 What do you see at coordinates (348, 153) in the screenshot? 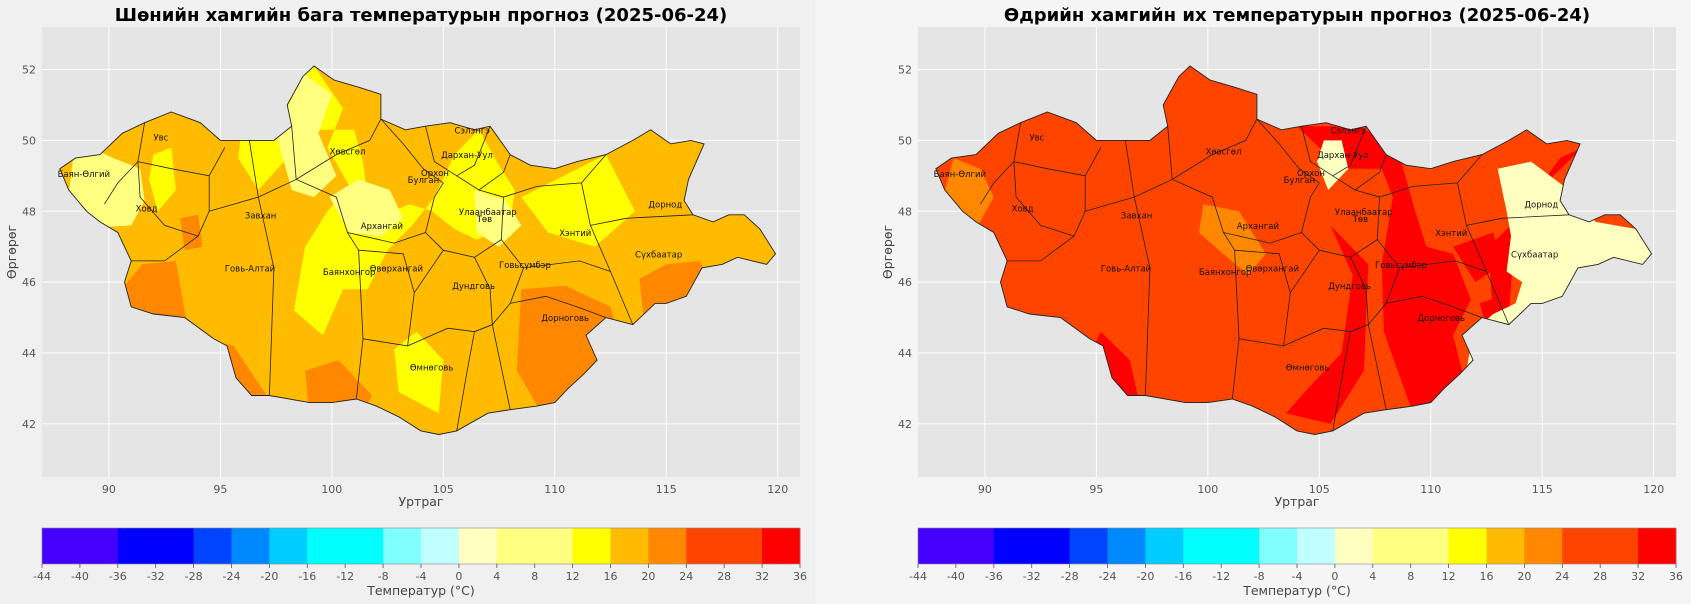
I see `region-label: Хөвсгөл` at bounding box center [348, 153].